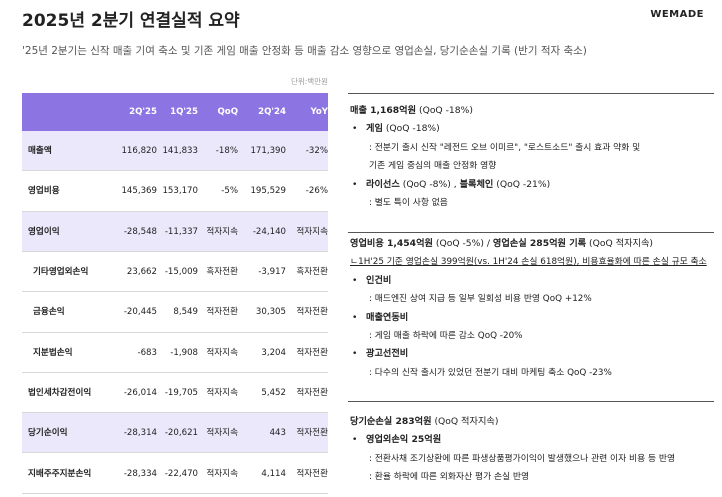 This screenshot has height=497, width=722. What do you see at coordinates (433, 166) in the screenshot?
I see `detail: 기존 게임 중심의 매출 안정화 영향` at bounding box center [433, 166].